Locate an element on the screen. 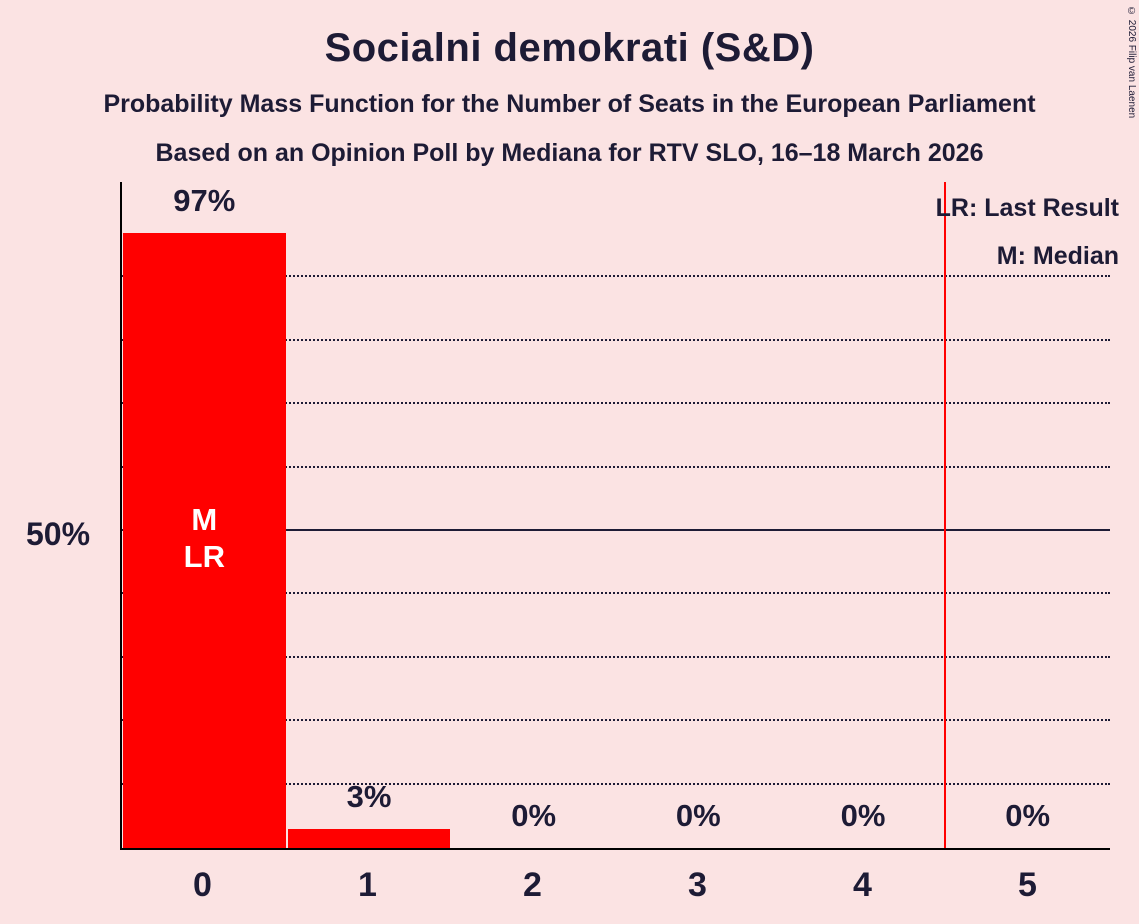 The height and width of the screenshot is (924, 1139). x-axis-label-2: 2 is located at coordinates (532, 885).